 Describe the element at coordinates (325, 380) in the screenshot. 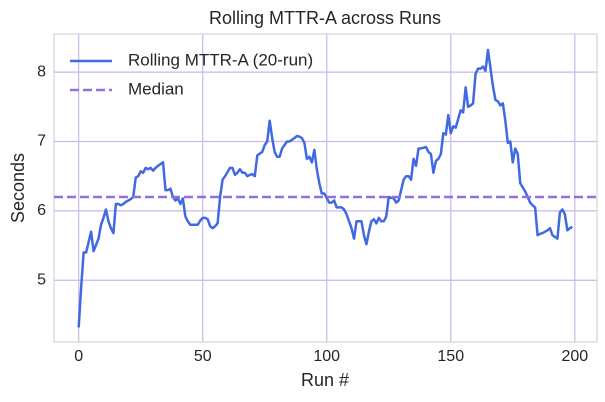

I see `x-axis-label: Run #` at that location.